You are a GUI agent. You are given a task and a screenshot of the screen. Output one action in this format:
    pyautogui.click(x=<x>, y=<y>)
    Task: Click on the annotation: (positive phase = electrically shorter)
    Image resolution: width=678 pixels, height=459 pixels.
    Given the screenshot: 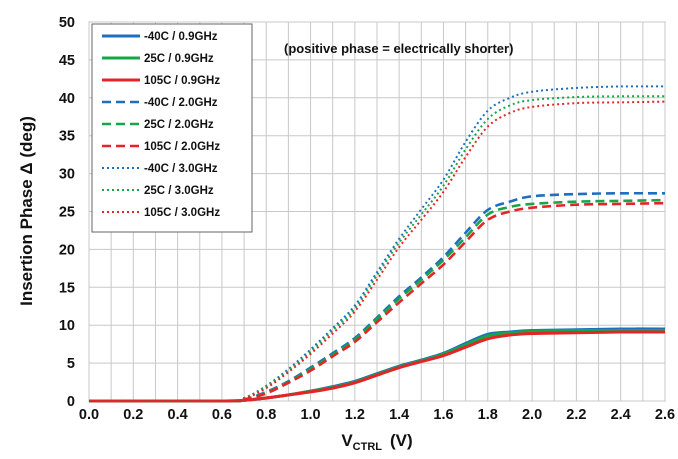 What is the action you would take?
    pyautogui.click(x=398, y=48)
    